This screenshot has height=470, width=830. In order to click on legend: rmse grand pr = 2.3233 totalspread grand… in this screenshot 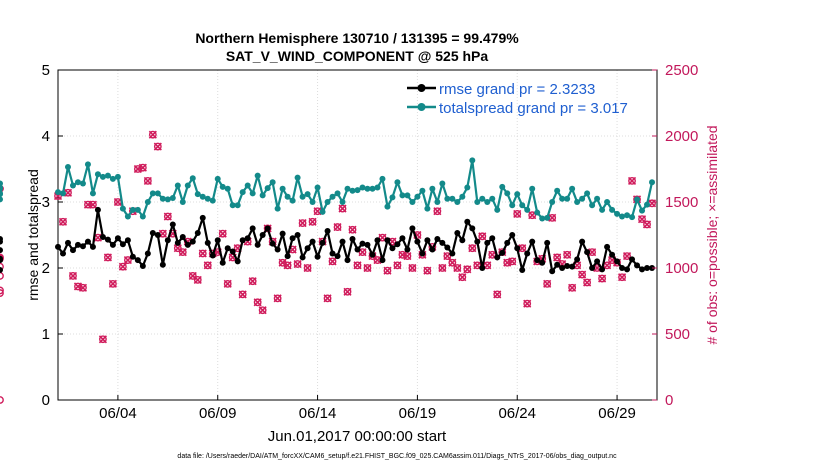, I will do `click(517, 99)`.